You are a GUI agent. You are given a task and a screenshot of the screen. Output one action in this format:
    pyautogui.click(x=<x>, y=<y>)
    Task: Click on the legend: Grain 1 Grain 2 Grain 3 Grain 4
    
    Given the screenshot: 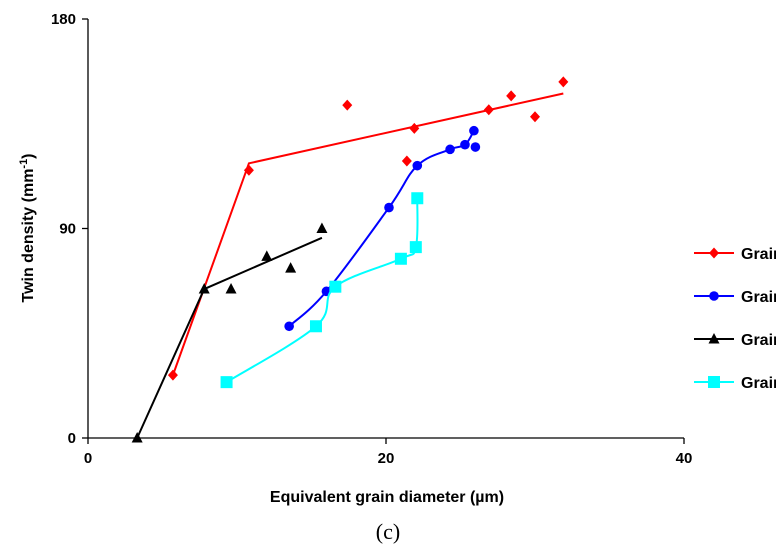 What is the action you would take?
    pyautogui.click(x=735, y=319)
    